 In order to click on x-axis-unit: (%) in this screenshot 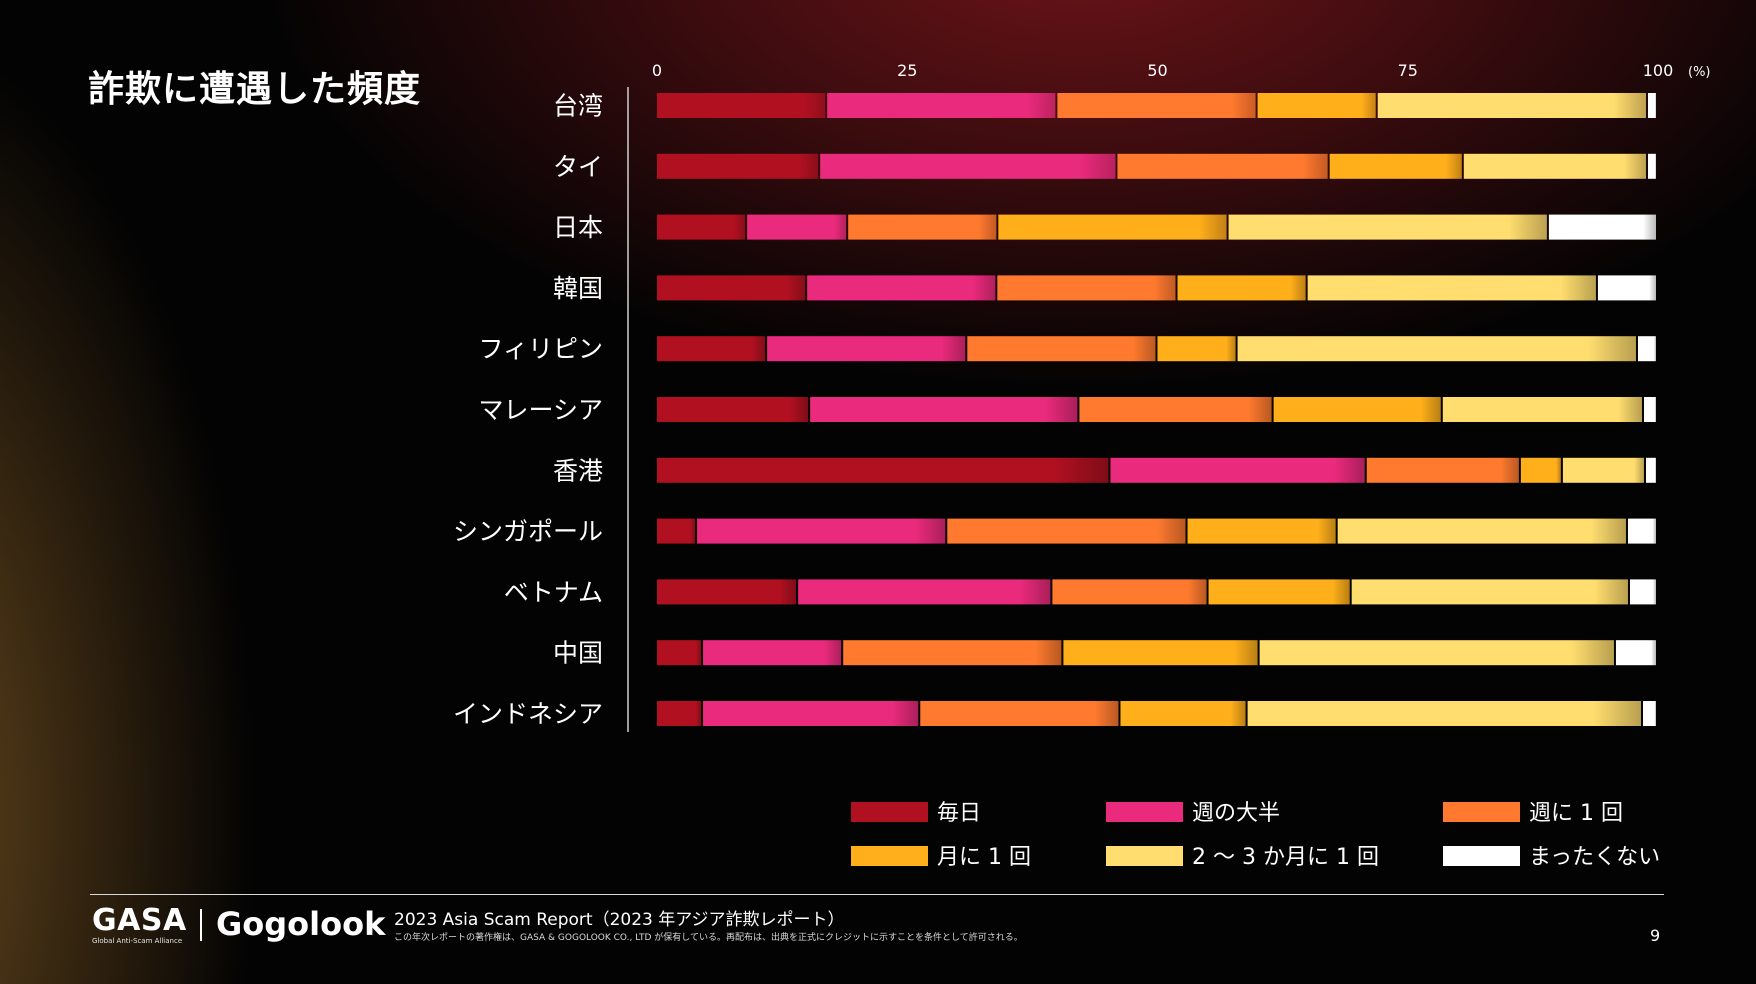, I will do `click(1699, 72)`.